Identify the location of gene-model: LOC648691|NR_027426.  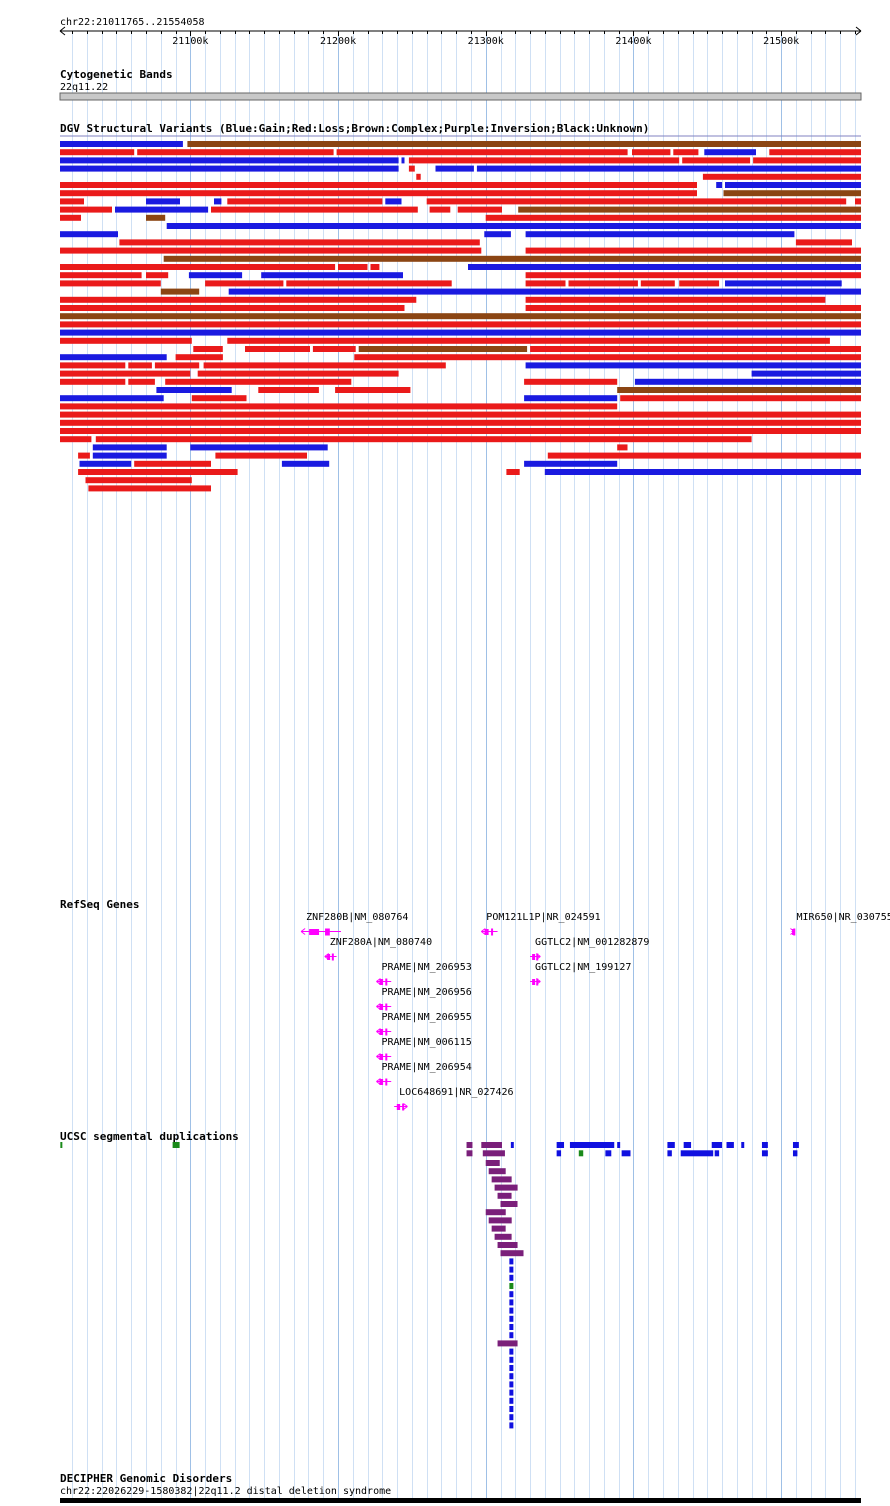
(454, 1099).